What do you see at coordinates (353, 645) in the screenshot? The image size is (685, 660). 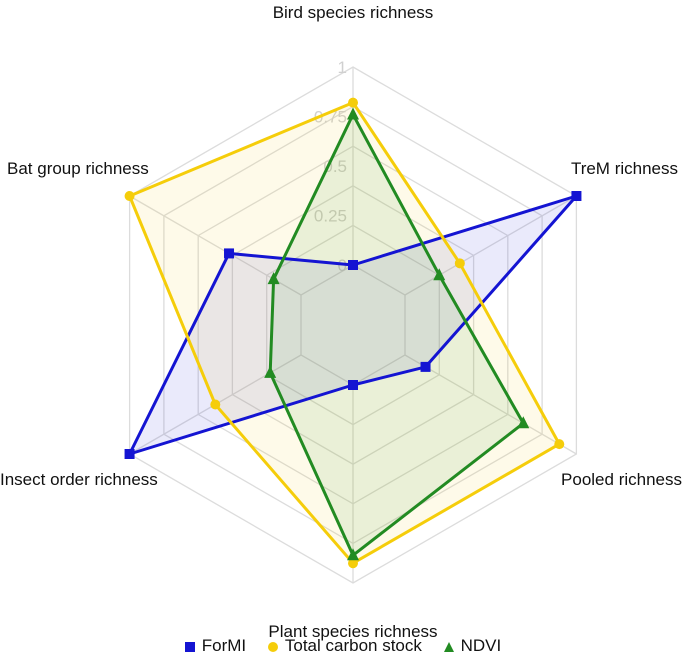 I see `legend-label-carbon: Total carbon stock` at bounding box center [353, 645].